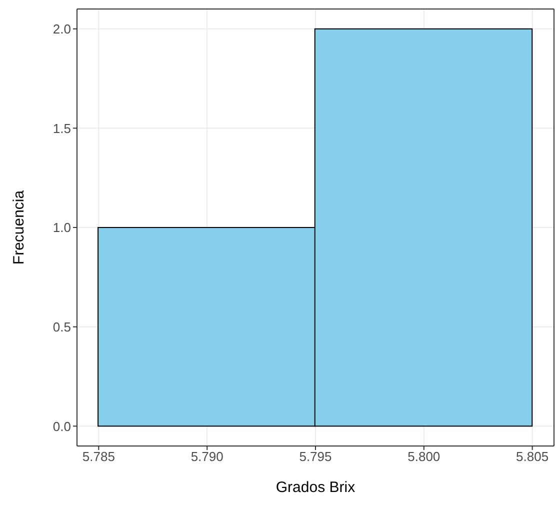 The image size is (560, 514). What do you see at coordinates (61, 128) in the screenshot?
I see `y-tick-label: 1.5` at bounding box center [61, 128].